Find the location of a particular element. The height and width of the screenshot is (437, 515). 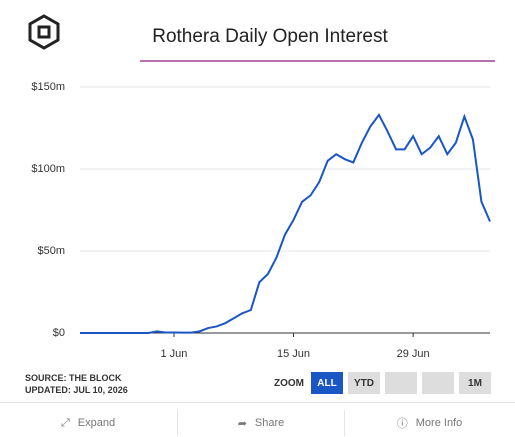

y-tick-label: $150m is located at coordinates (48, 87).